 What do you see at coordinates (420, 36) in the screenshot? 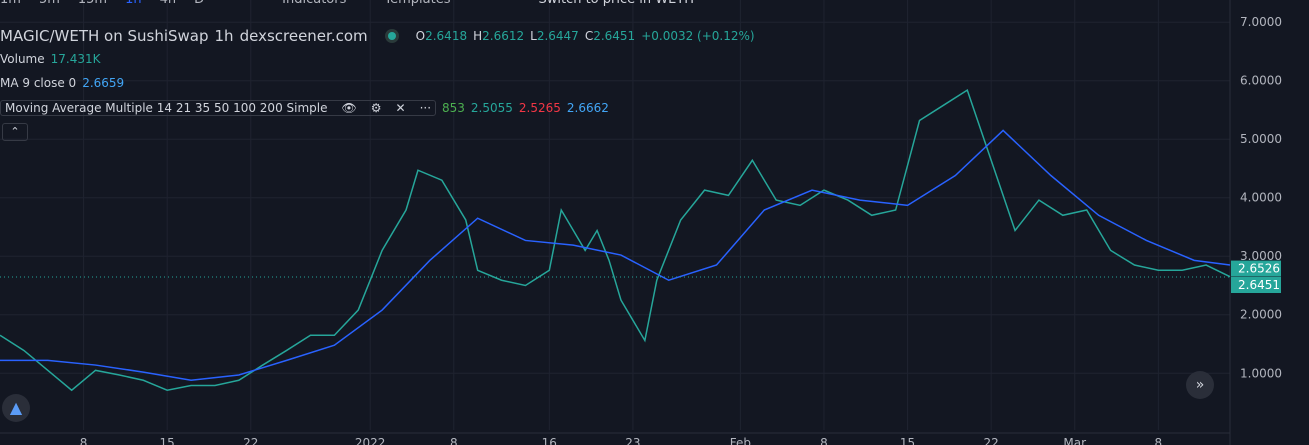
I see `o-label: O` at bounding box center [420, 36].